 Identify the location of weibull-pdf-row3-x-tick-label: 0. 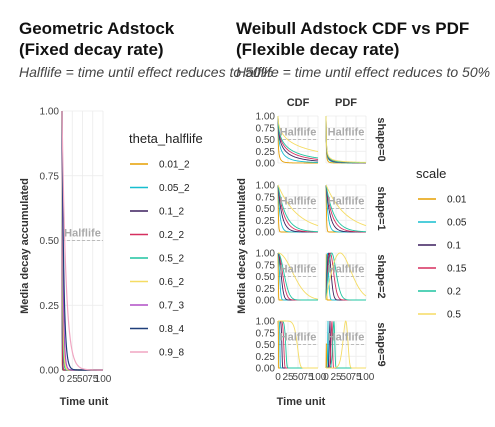
(326, 377).